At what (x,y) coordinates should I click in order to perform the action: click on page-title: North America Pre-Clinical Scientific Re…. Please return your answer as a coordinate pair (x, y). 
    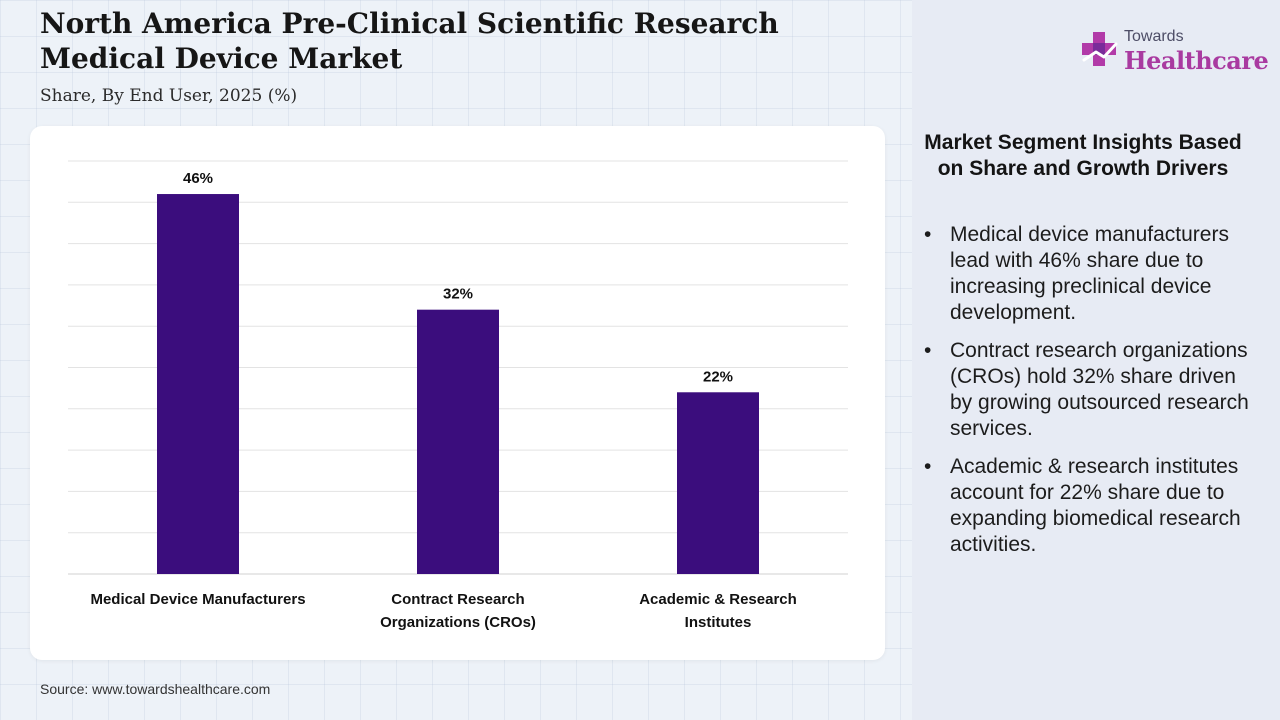
    Looking at the image, I should click on (409, 41).